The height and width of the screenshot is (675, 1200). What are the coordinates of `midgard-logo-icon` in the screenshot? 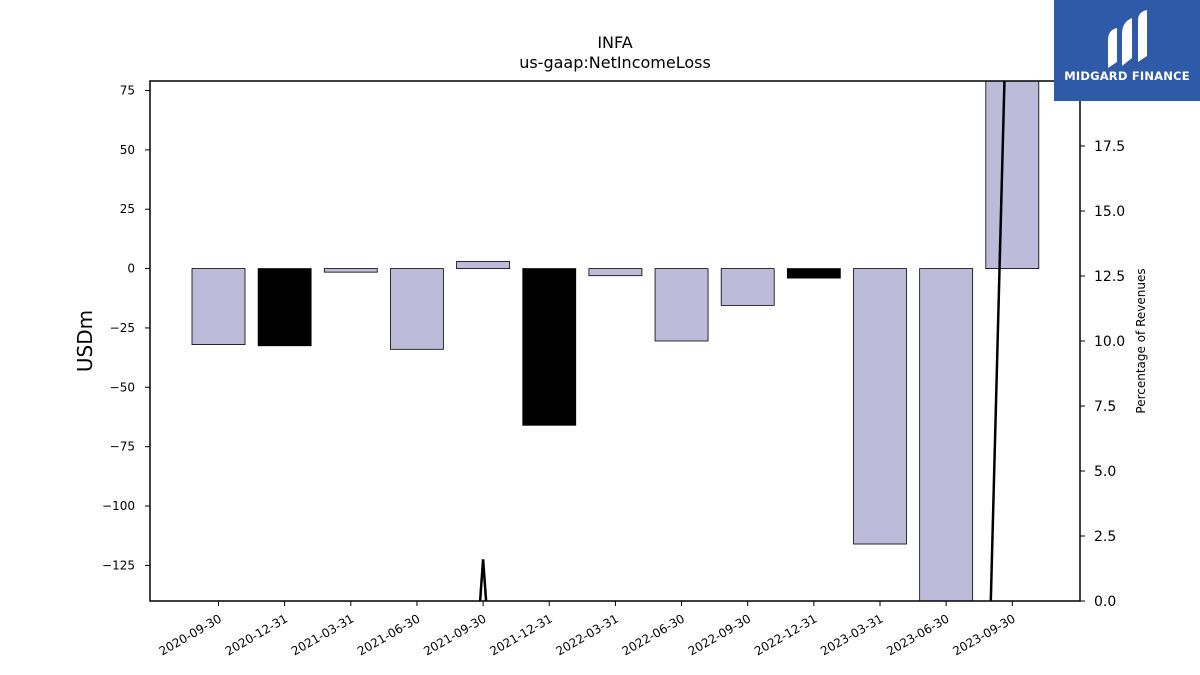 It's located at (1127, 39).